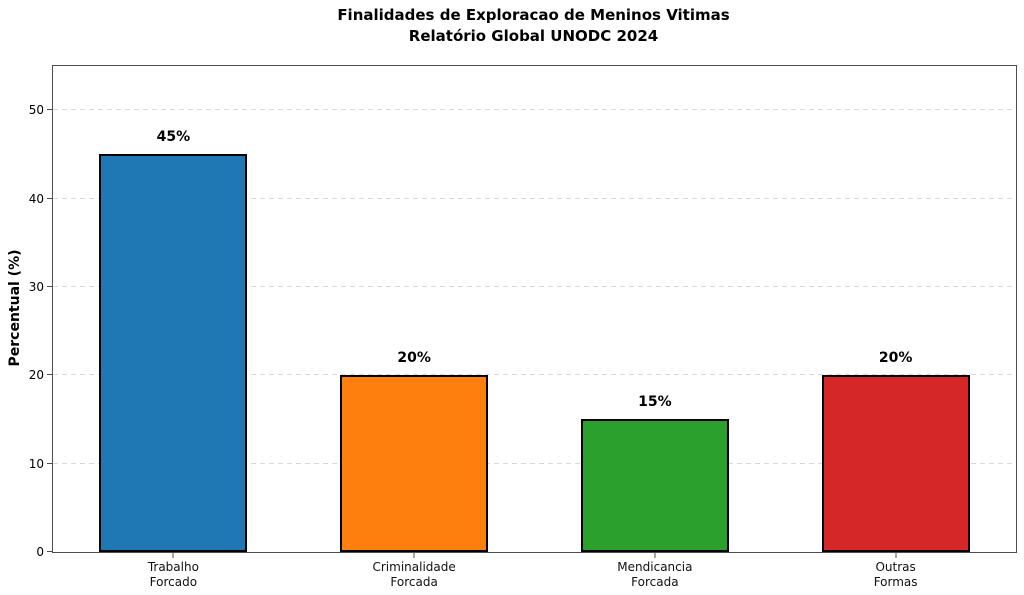  What do you see at coordinates (36, 286) in the screenshot?
I see `y-tick-label: 30` at bounding box center [36, 286].